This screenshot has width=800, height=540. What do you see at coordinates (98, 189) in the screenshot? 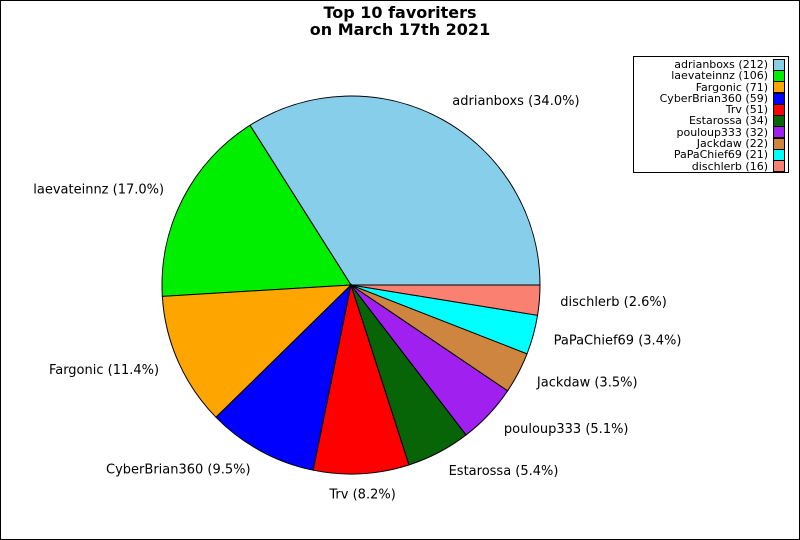
I see `slice-label-laevateinnz: laevateinnz (17.0%)` at bounding box center [98, 189].